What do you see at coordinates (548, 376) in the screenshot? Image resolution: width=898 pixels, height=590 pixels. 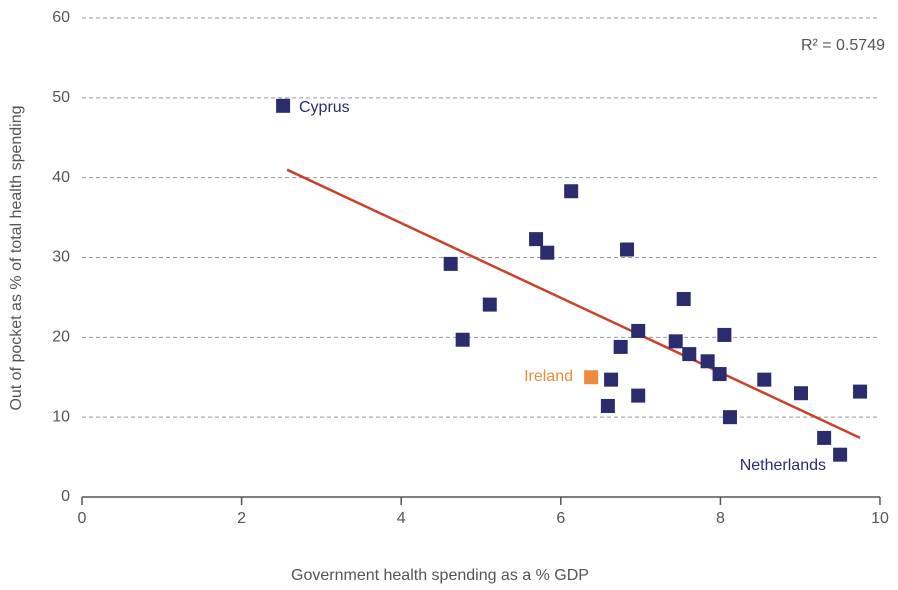 I see `point-label: Ireland` at bounding box center [548, 376].